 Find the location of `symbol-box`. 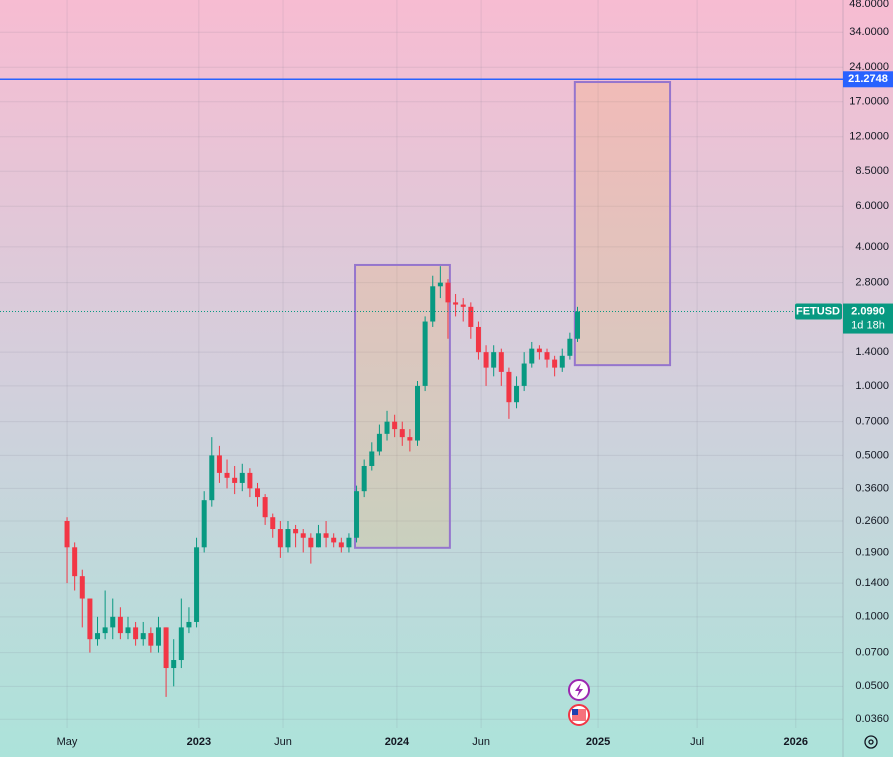

symbol-box is located at coordinates (818, 311).